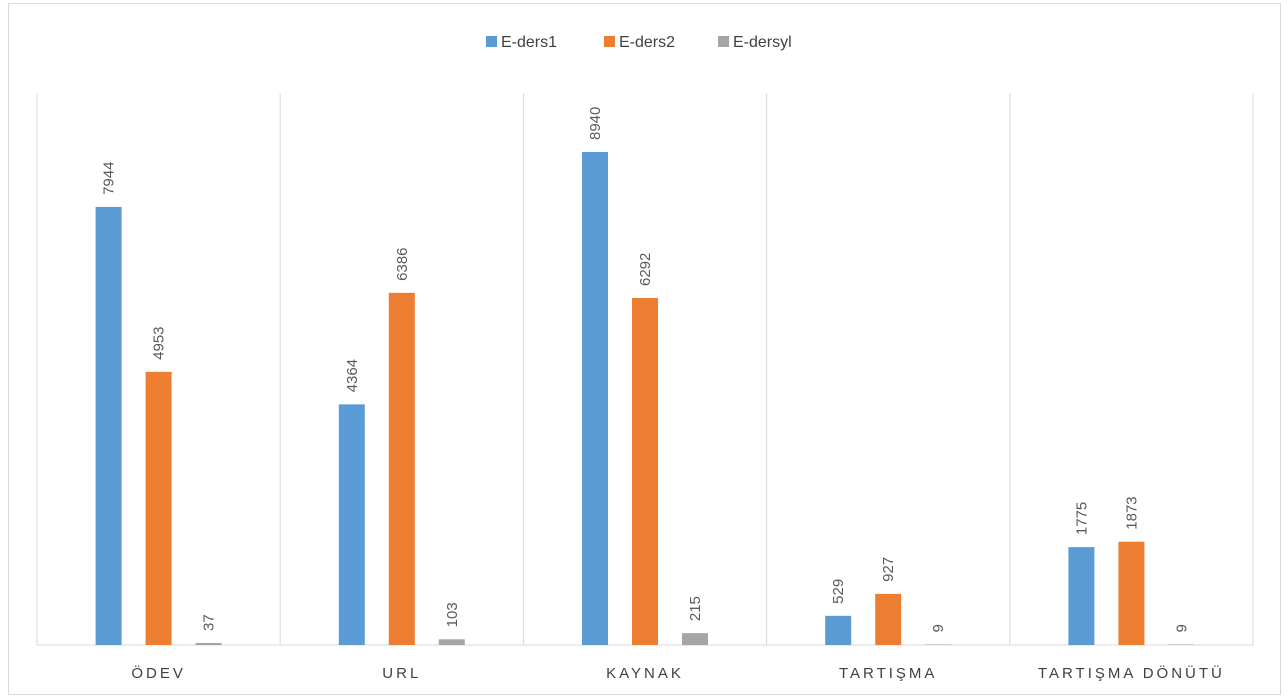  What do you see at coordinates (838, 591) in the screenshot?
I see `data-label: 529` at bounding box center [838, 591].